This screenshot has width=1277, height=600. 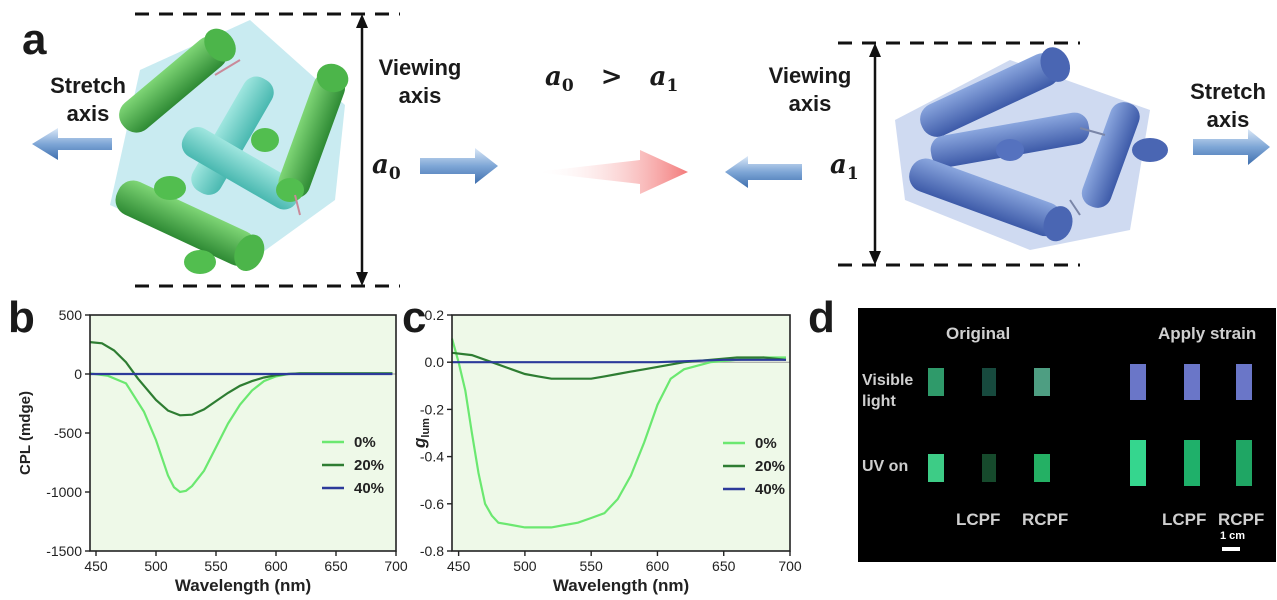 I want to click on panel-c-label: c, so click(x=414, y=317).